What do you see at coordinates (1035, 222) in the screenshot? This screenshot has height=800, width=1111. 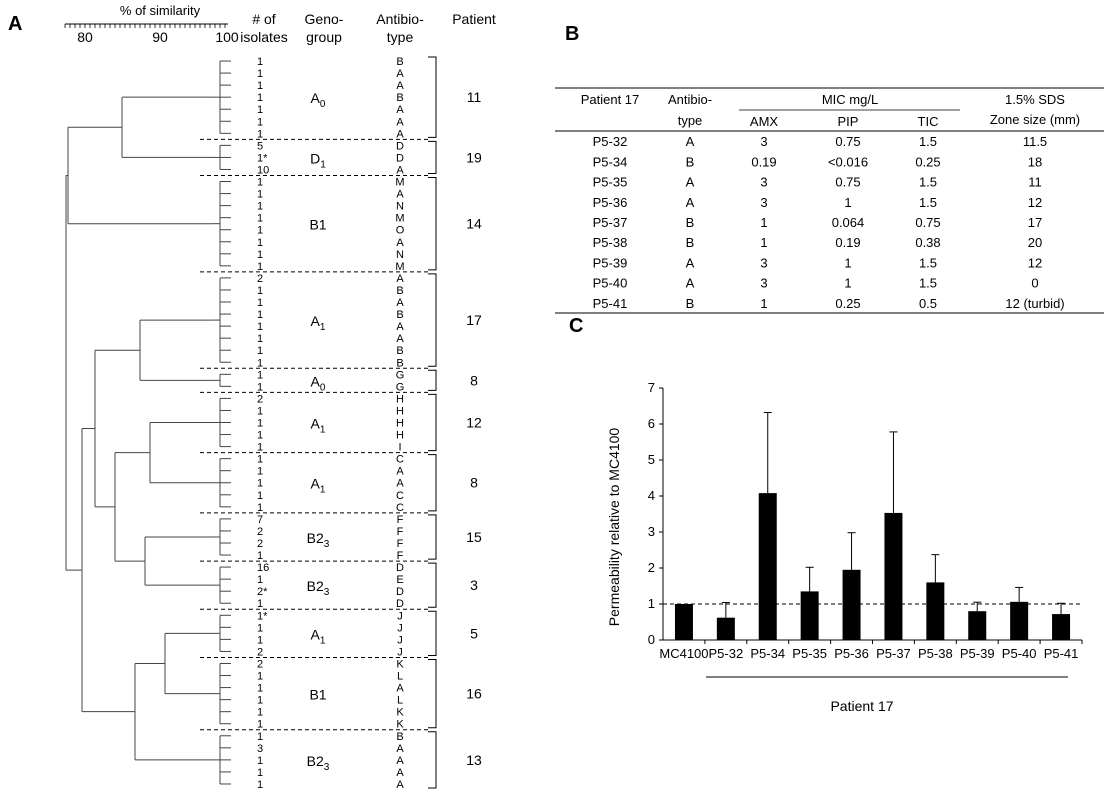 I see `table-cell: 17` at bounding box center [1035, 222].